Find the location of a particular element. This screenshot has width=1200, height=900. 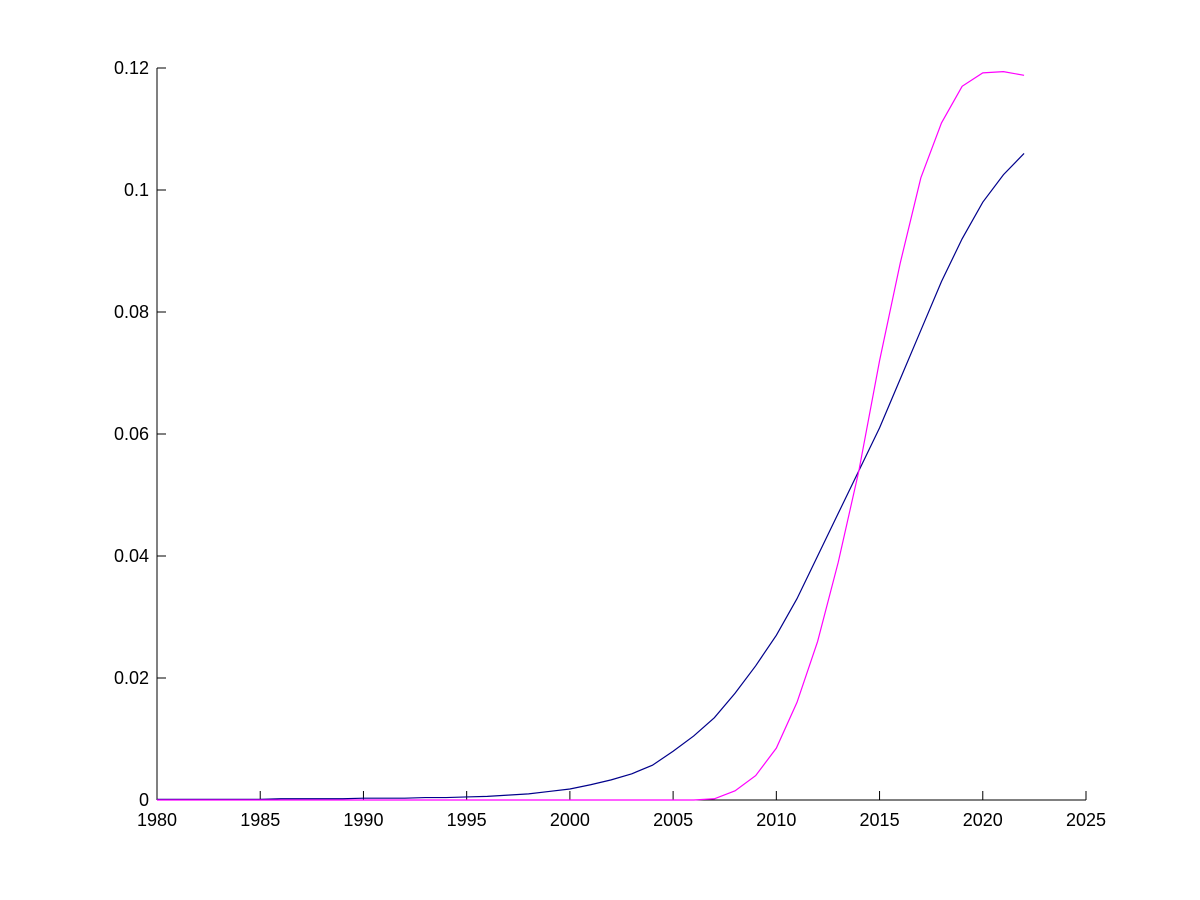

y-tick-label: 0.04 is located at coordinates (131, 556).